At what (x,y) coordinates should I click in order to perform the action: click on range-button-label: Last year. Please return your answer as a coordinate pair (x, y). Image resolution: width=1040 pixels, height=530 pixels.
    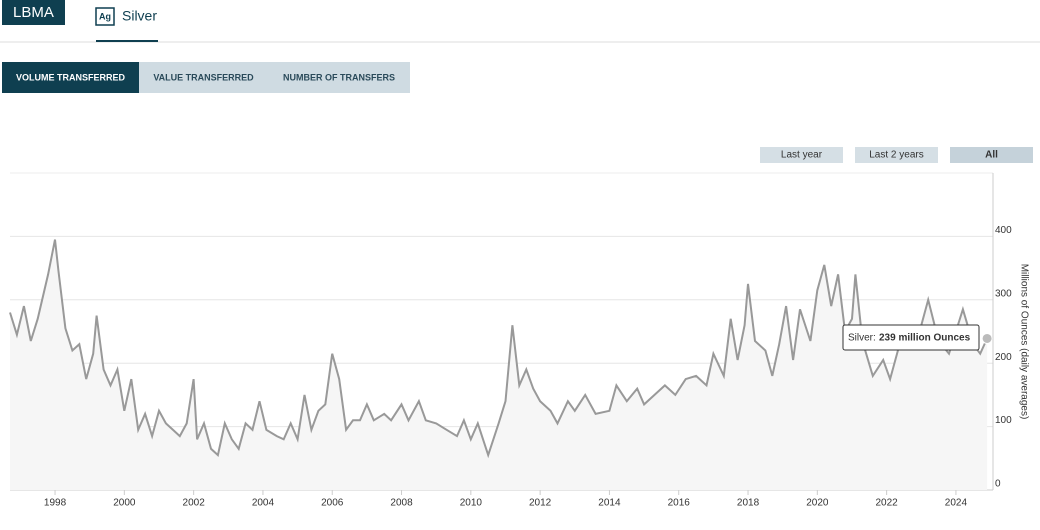
    Looking at the image, I should click on (802, 155).